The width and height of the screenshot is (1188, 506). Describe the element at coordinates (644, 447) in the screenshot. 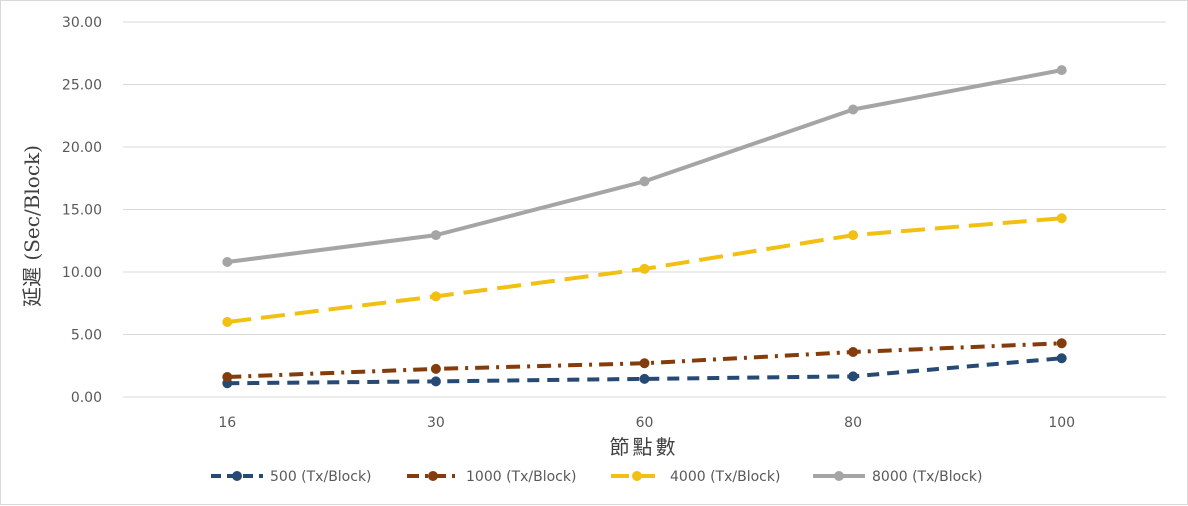

I see `x-axis-title: 節點數` at that location.